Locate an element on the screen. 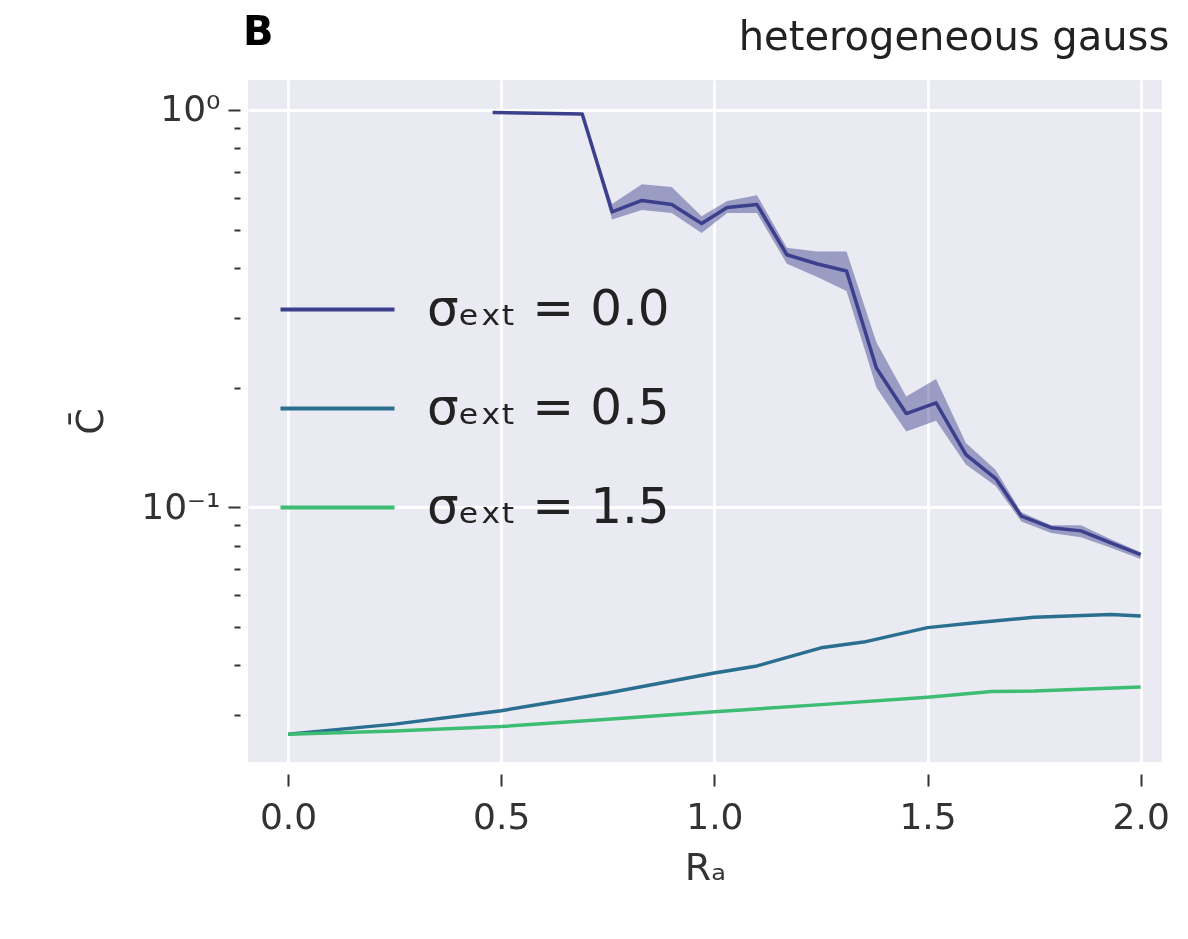  x-tick-label: 0.5 is located at coordinates (502, 816).